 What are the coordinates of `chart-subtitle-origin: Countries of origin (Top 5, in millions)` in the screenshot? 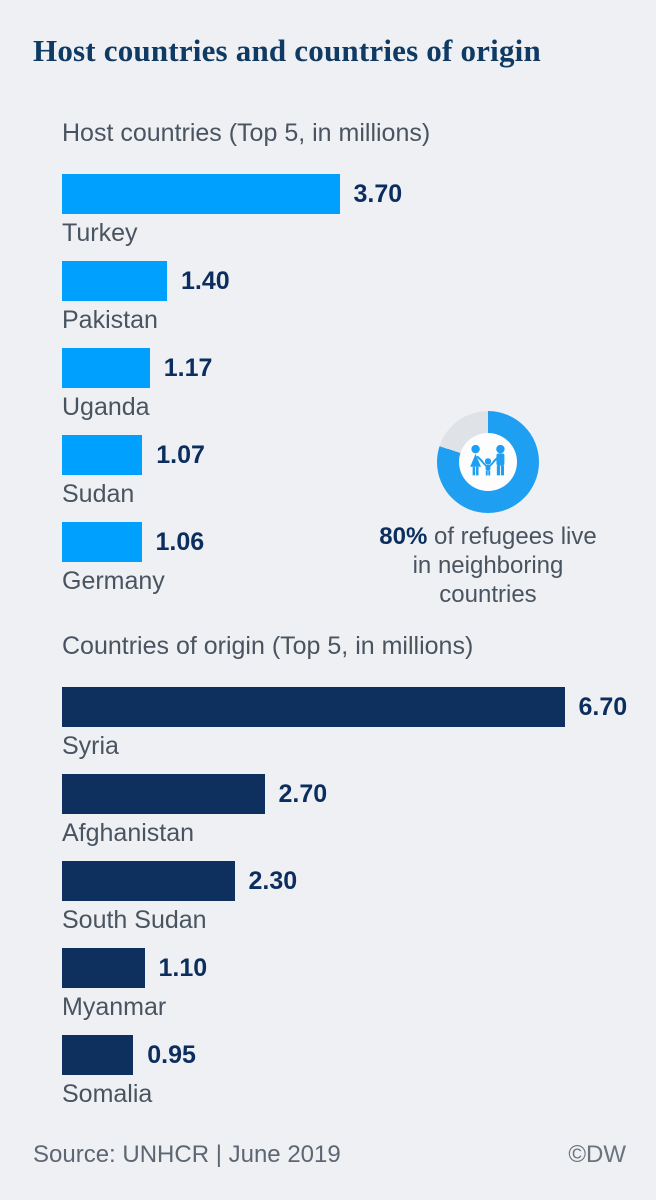 It's located at (268, 646).